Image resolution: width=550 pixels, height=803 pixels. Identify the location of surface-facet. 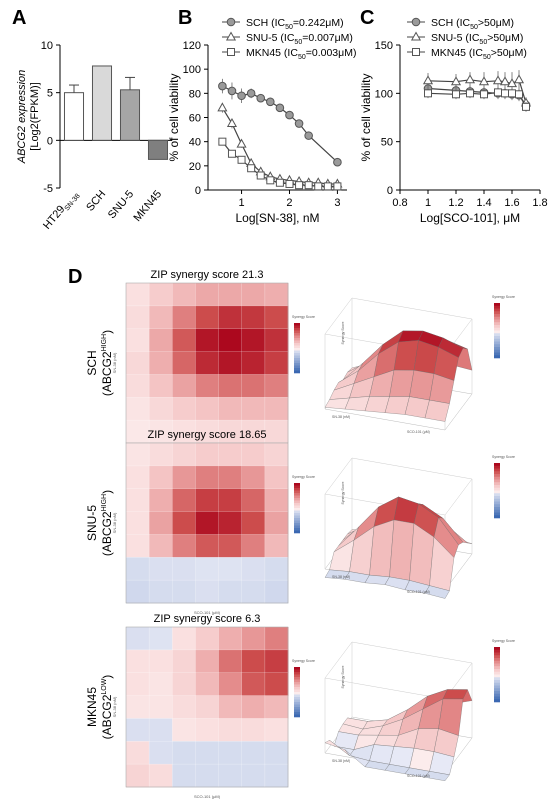
(437, 592).